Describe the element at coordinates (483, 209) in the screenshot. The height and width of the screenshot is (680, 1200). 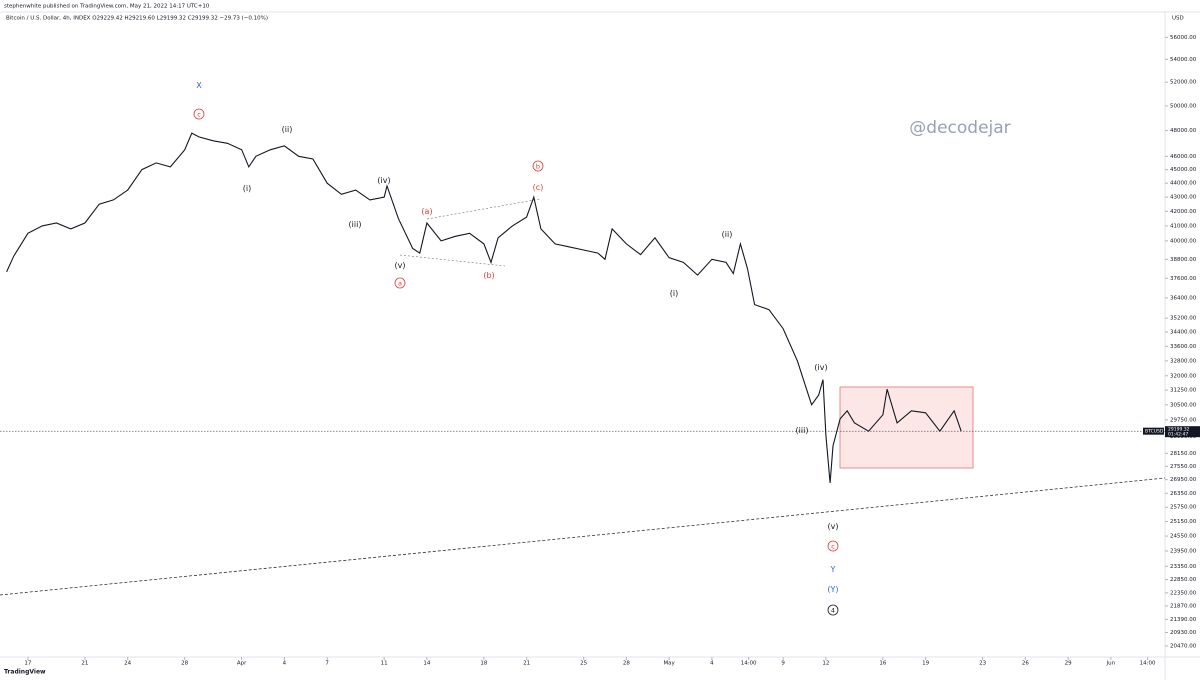
I see `triangle-upper` at that location.